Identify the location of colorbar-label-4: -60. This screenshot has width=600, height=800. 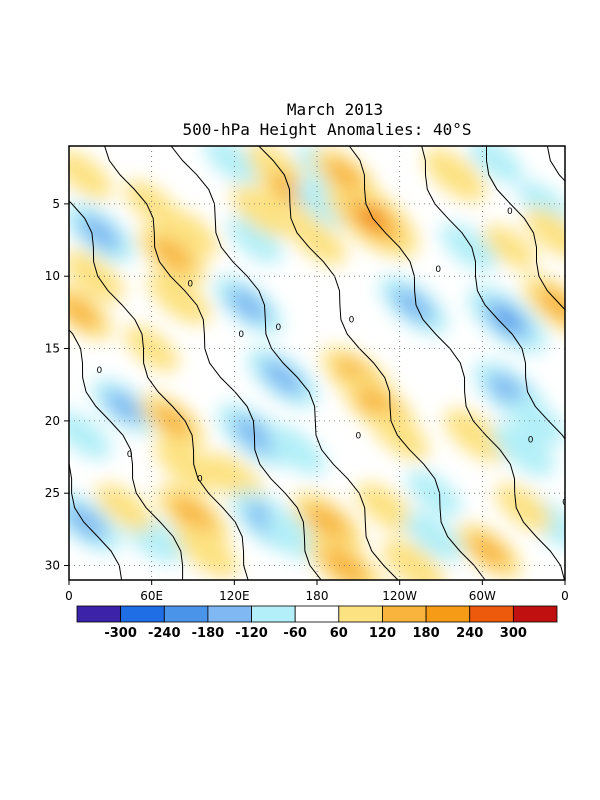
(295, 633).